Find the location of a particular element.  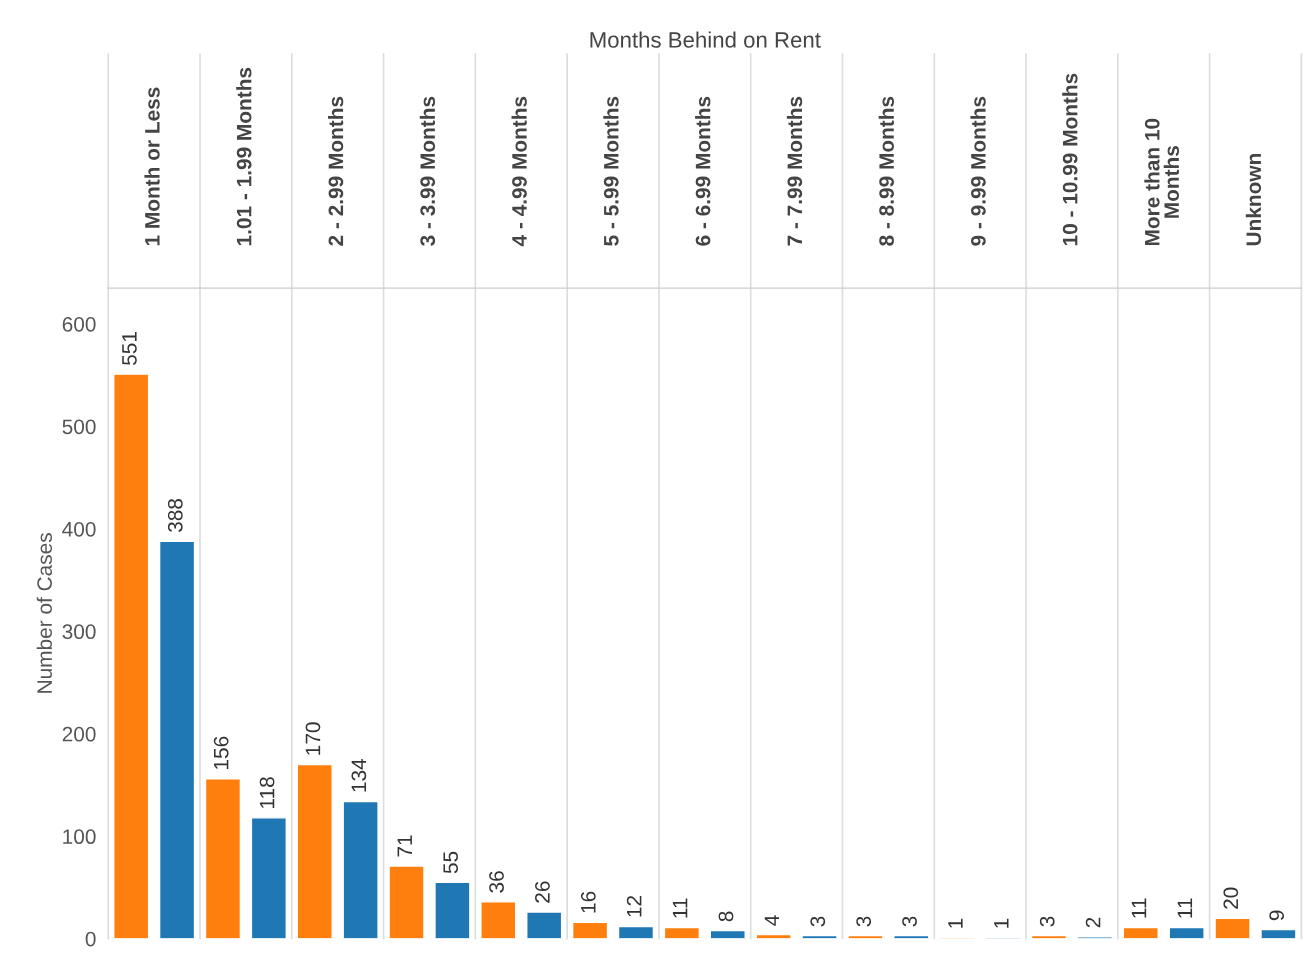

x-tick-label: 4 - 4.99 Months is located at coordinates (519, 171).